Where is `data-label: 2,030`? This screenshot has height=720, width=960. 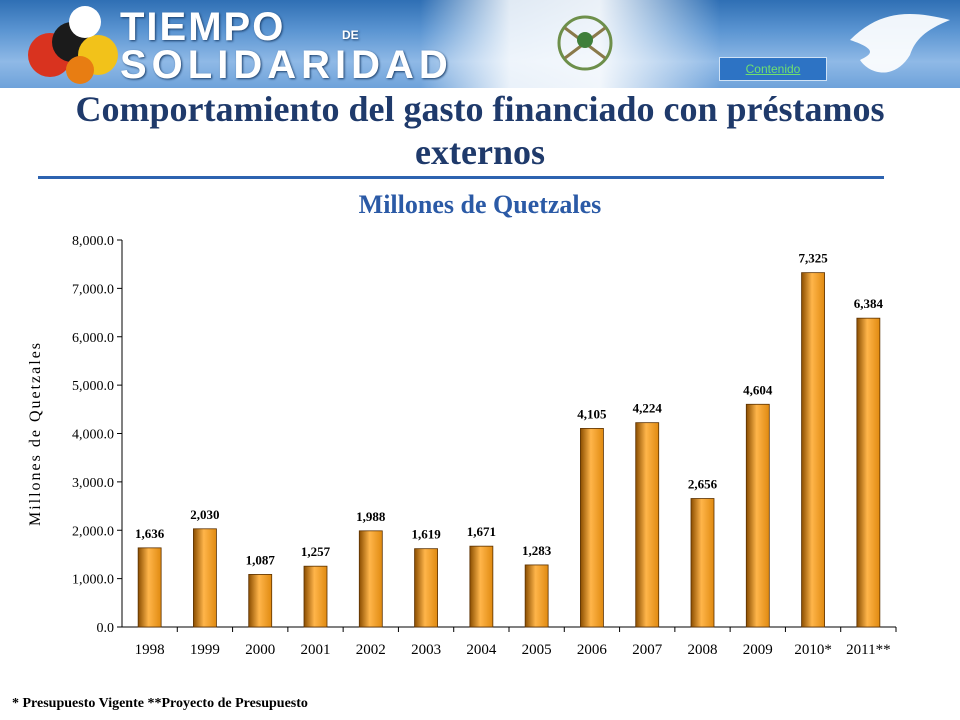 data-label: 2,030 is located at coordinates (204, 514).